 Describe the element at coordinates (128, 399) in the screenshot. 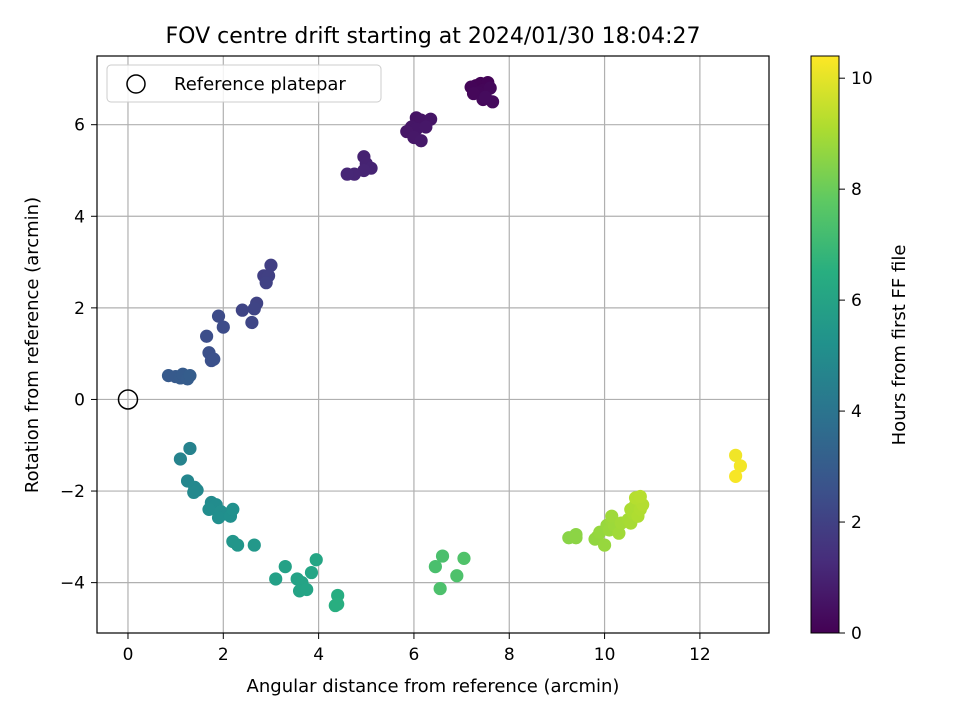

I see `reference-platepar-marker` at that location.